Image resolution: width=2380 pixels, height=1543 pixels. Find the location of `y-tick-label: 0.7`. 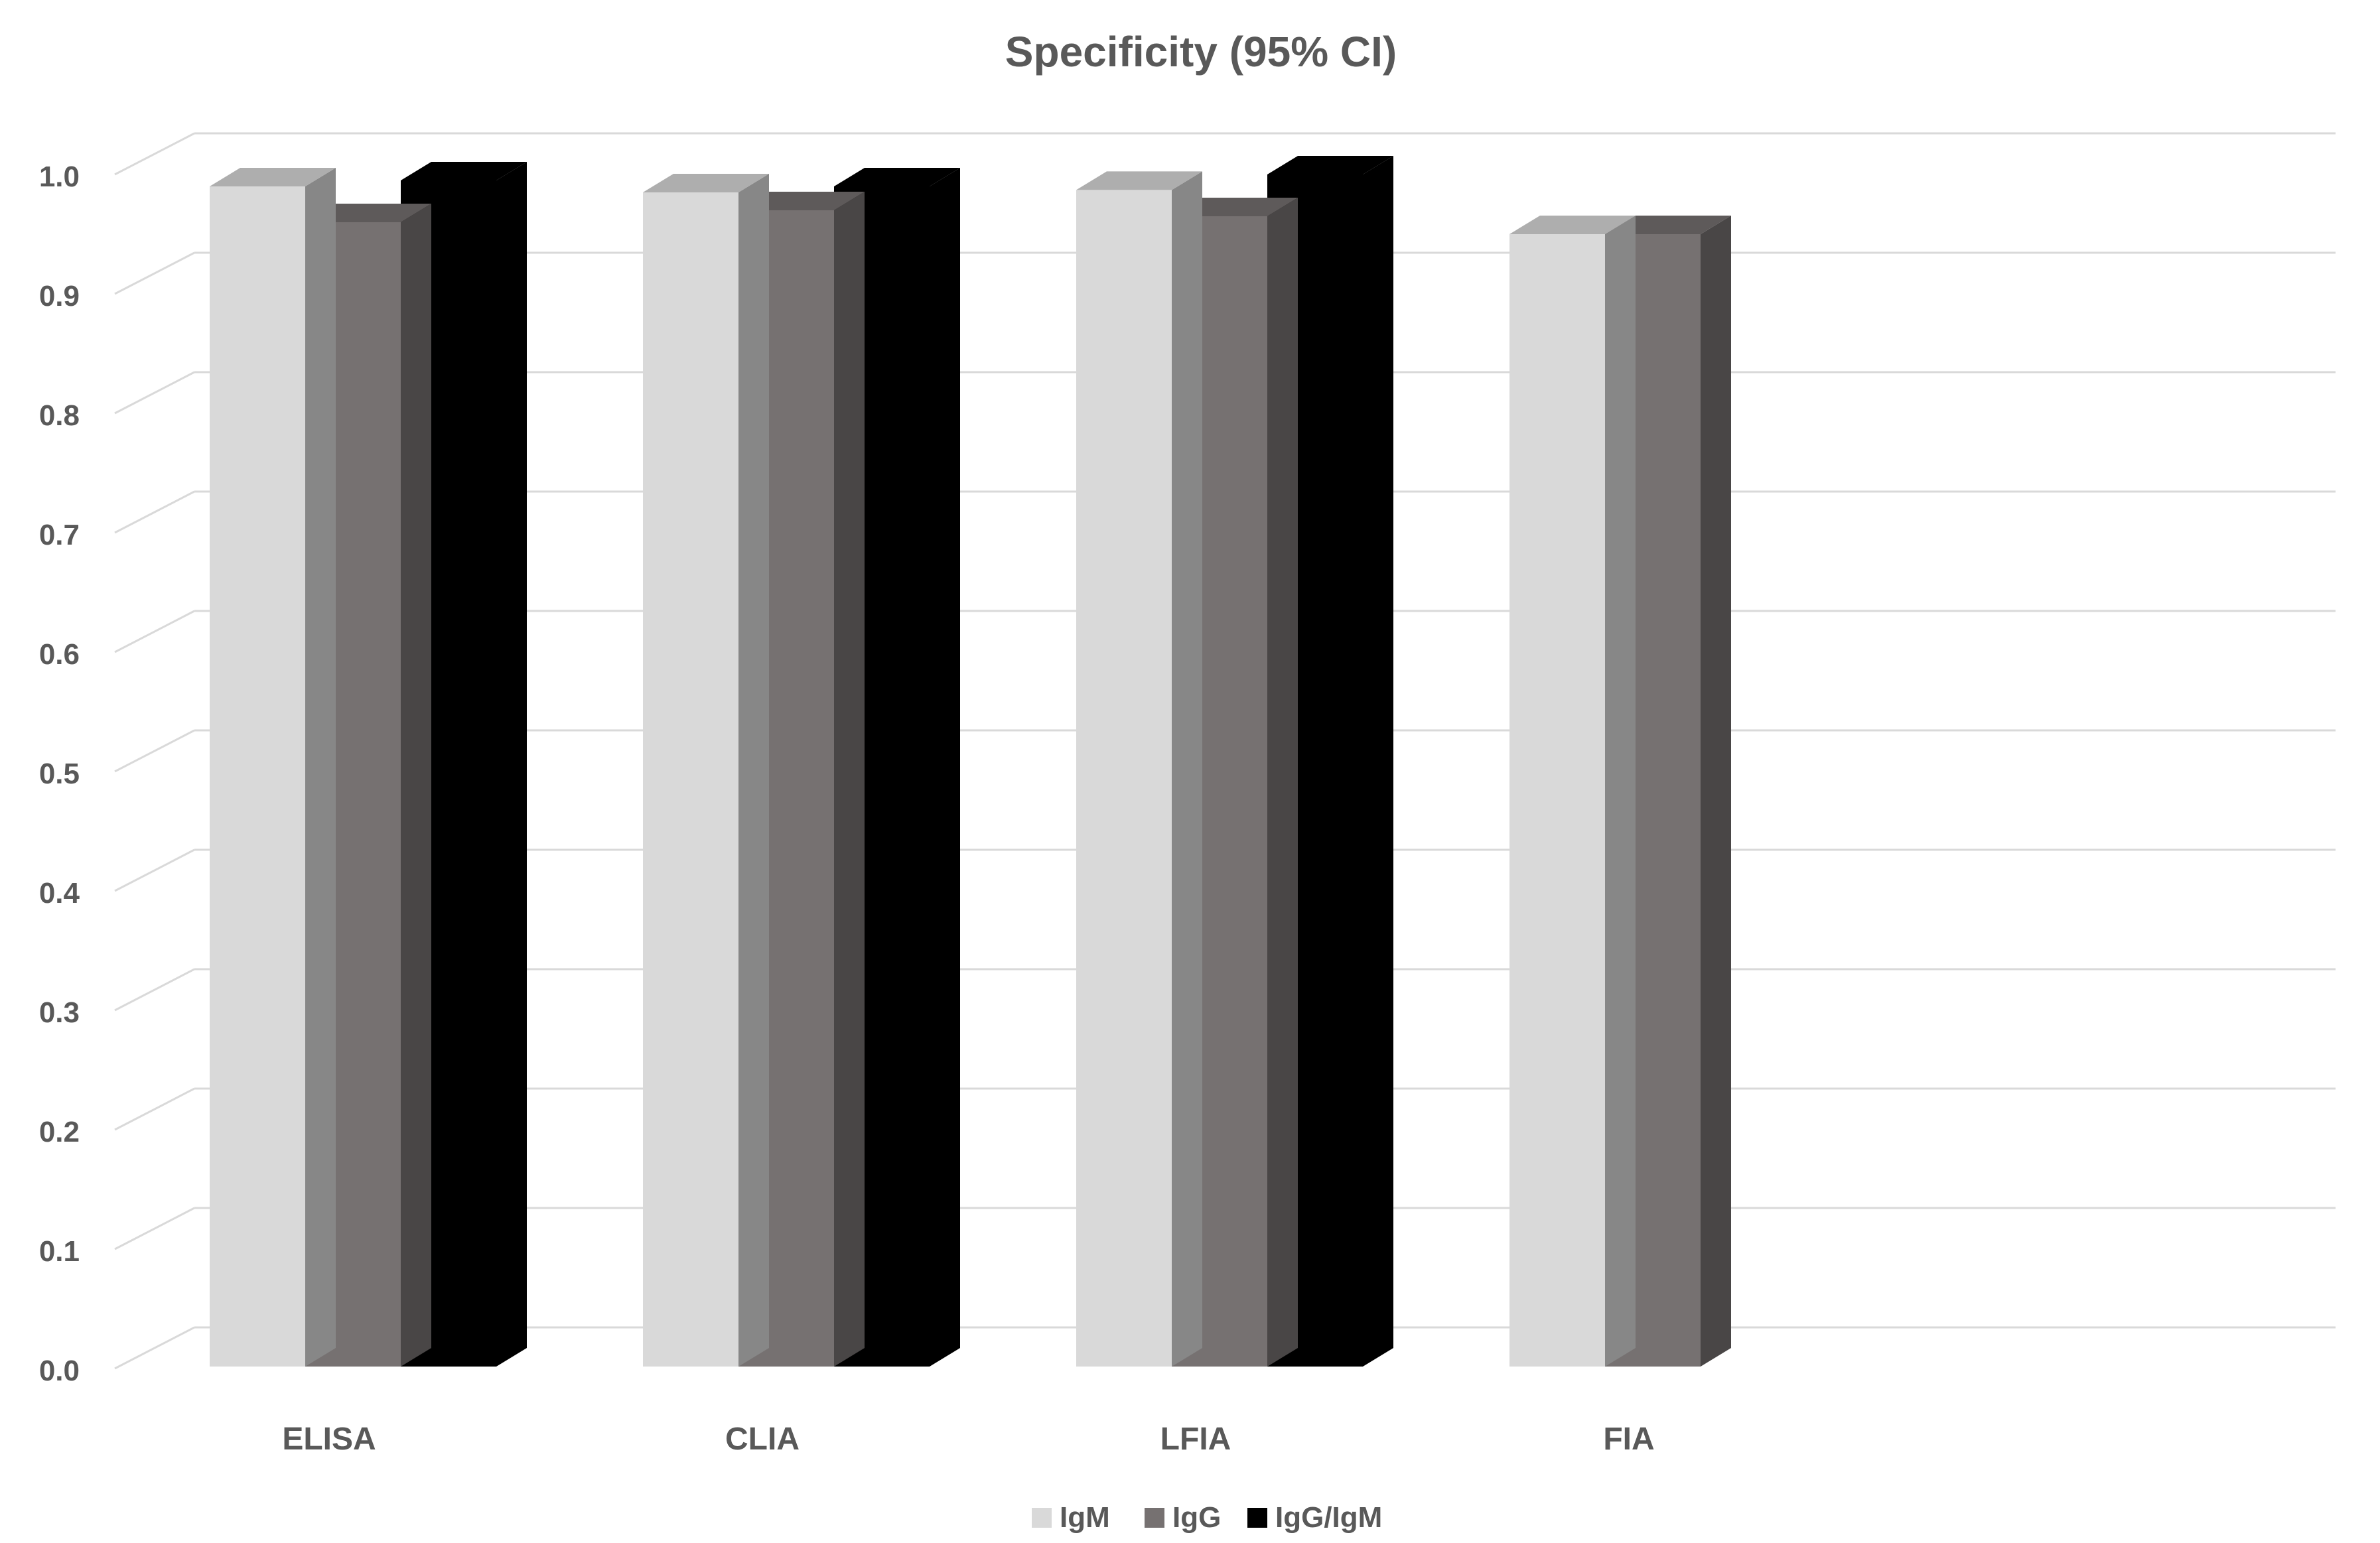

y-tick-label: 0.7 is located at coordinates (59, 535).